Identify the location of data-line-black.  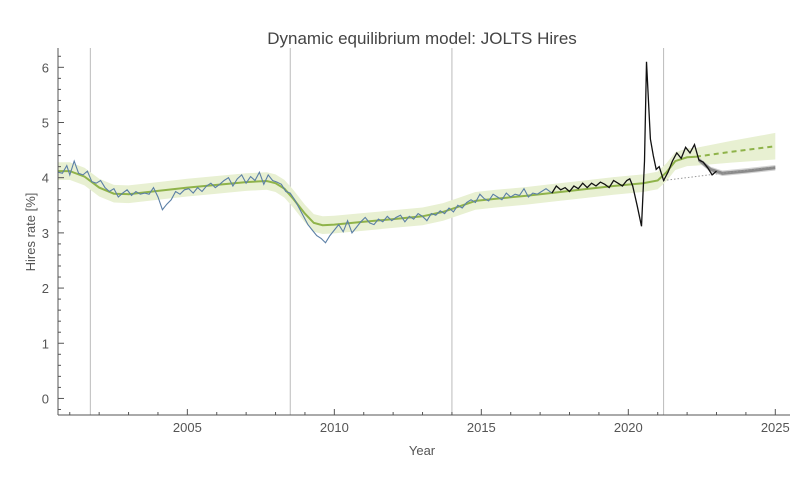
(634, 144).